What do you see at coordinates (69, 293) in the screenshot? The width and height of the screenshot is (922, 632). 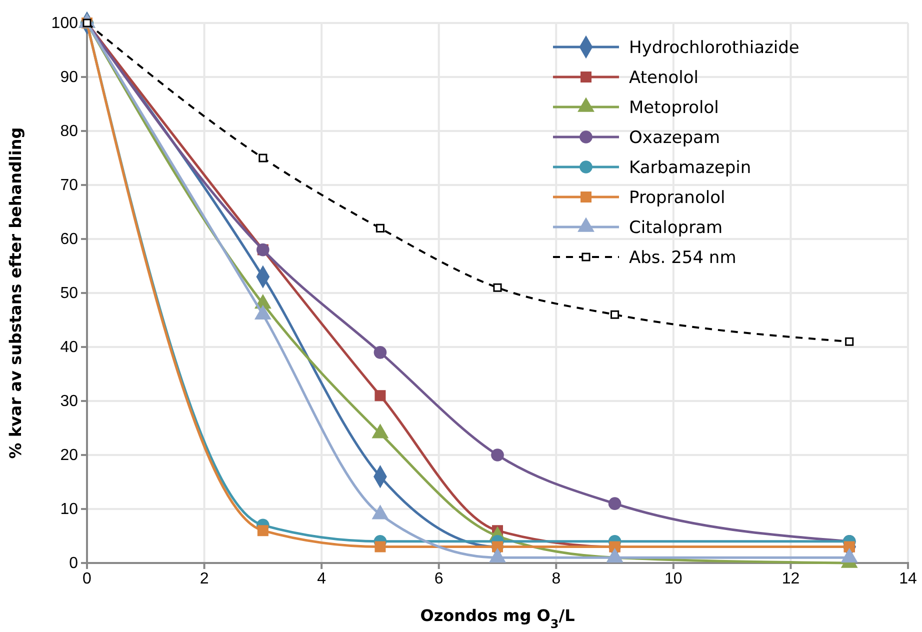 I see `y-tick-label: 50` at bounding box center [69, 293].